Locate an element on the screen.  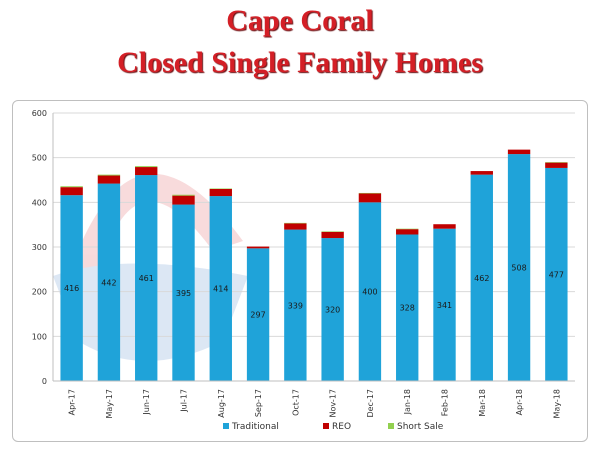
data-label: 477 is located at coordinates (556, 274).